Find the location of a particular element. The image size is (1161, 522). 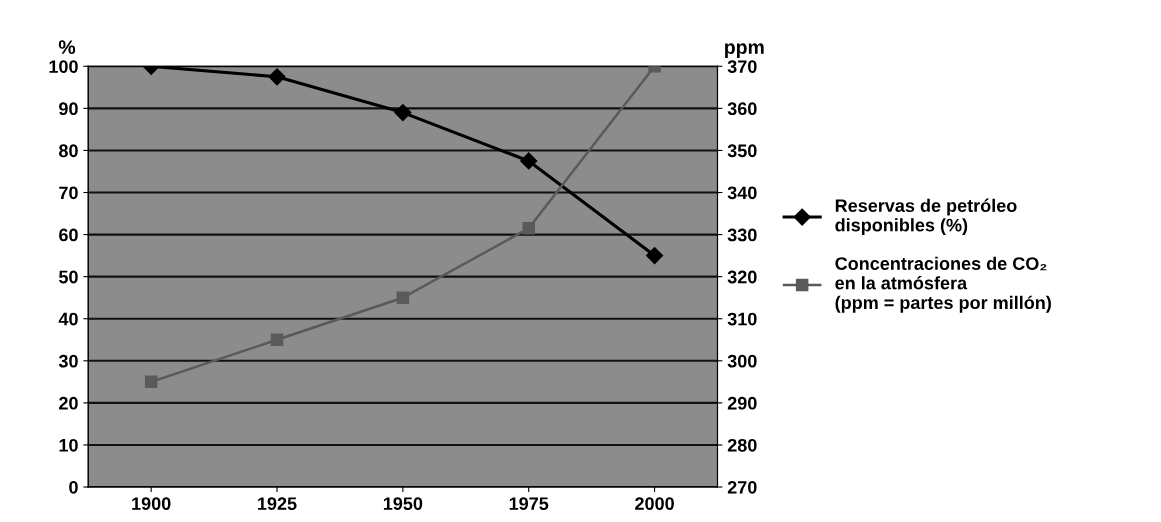

y2-tick-label: 360 is located at coordinates (742, 109).